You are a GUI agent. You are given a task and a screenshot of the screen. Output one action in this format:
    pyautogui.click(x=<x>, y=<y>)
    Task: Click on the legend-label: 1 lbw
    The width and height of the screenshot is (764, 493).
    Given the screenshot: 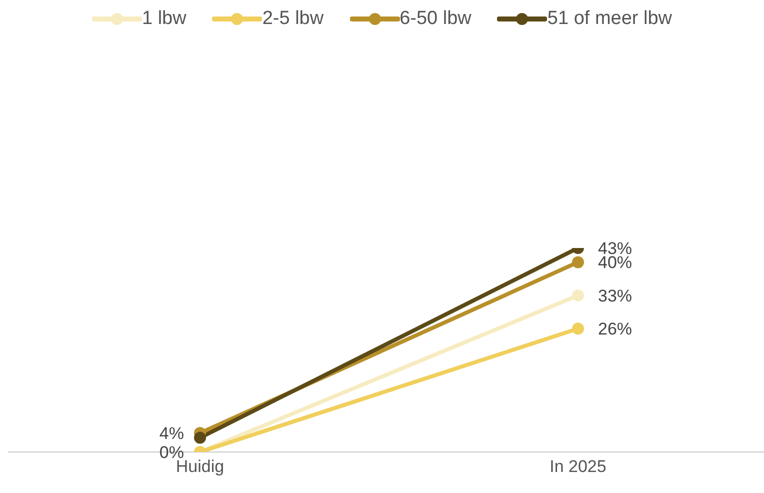 What is the action you would take?
    pyautogui.click(x=164, y=19)
    